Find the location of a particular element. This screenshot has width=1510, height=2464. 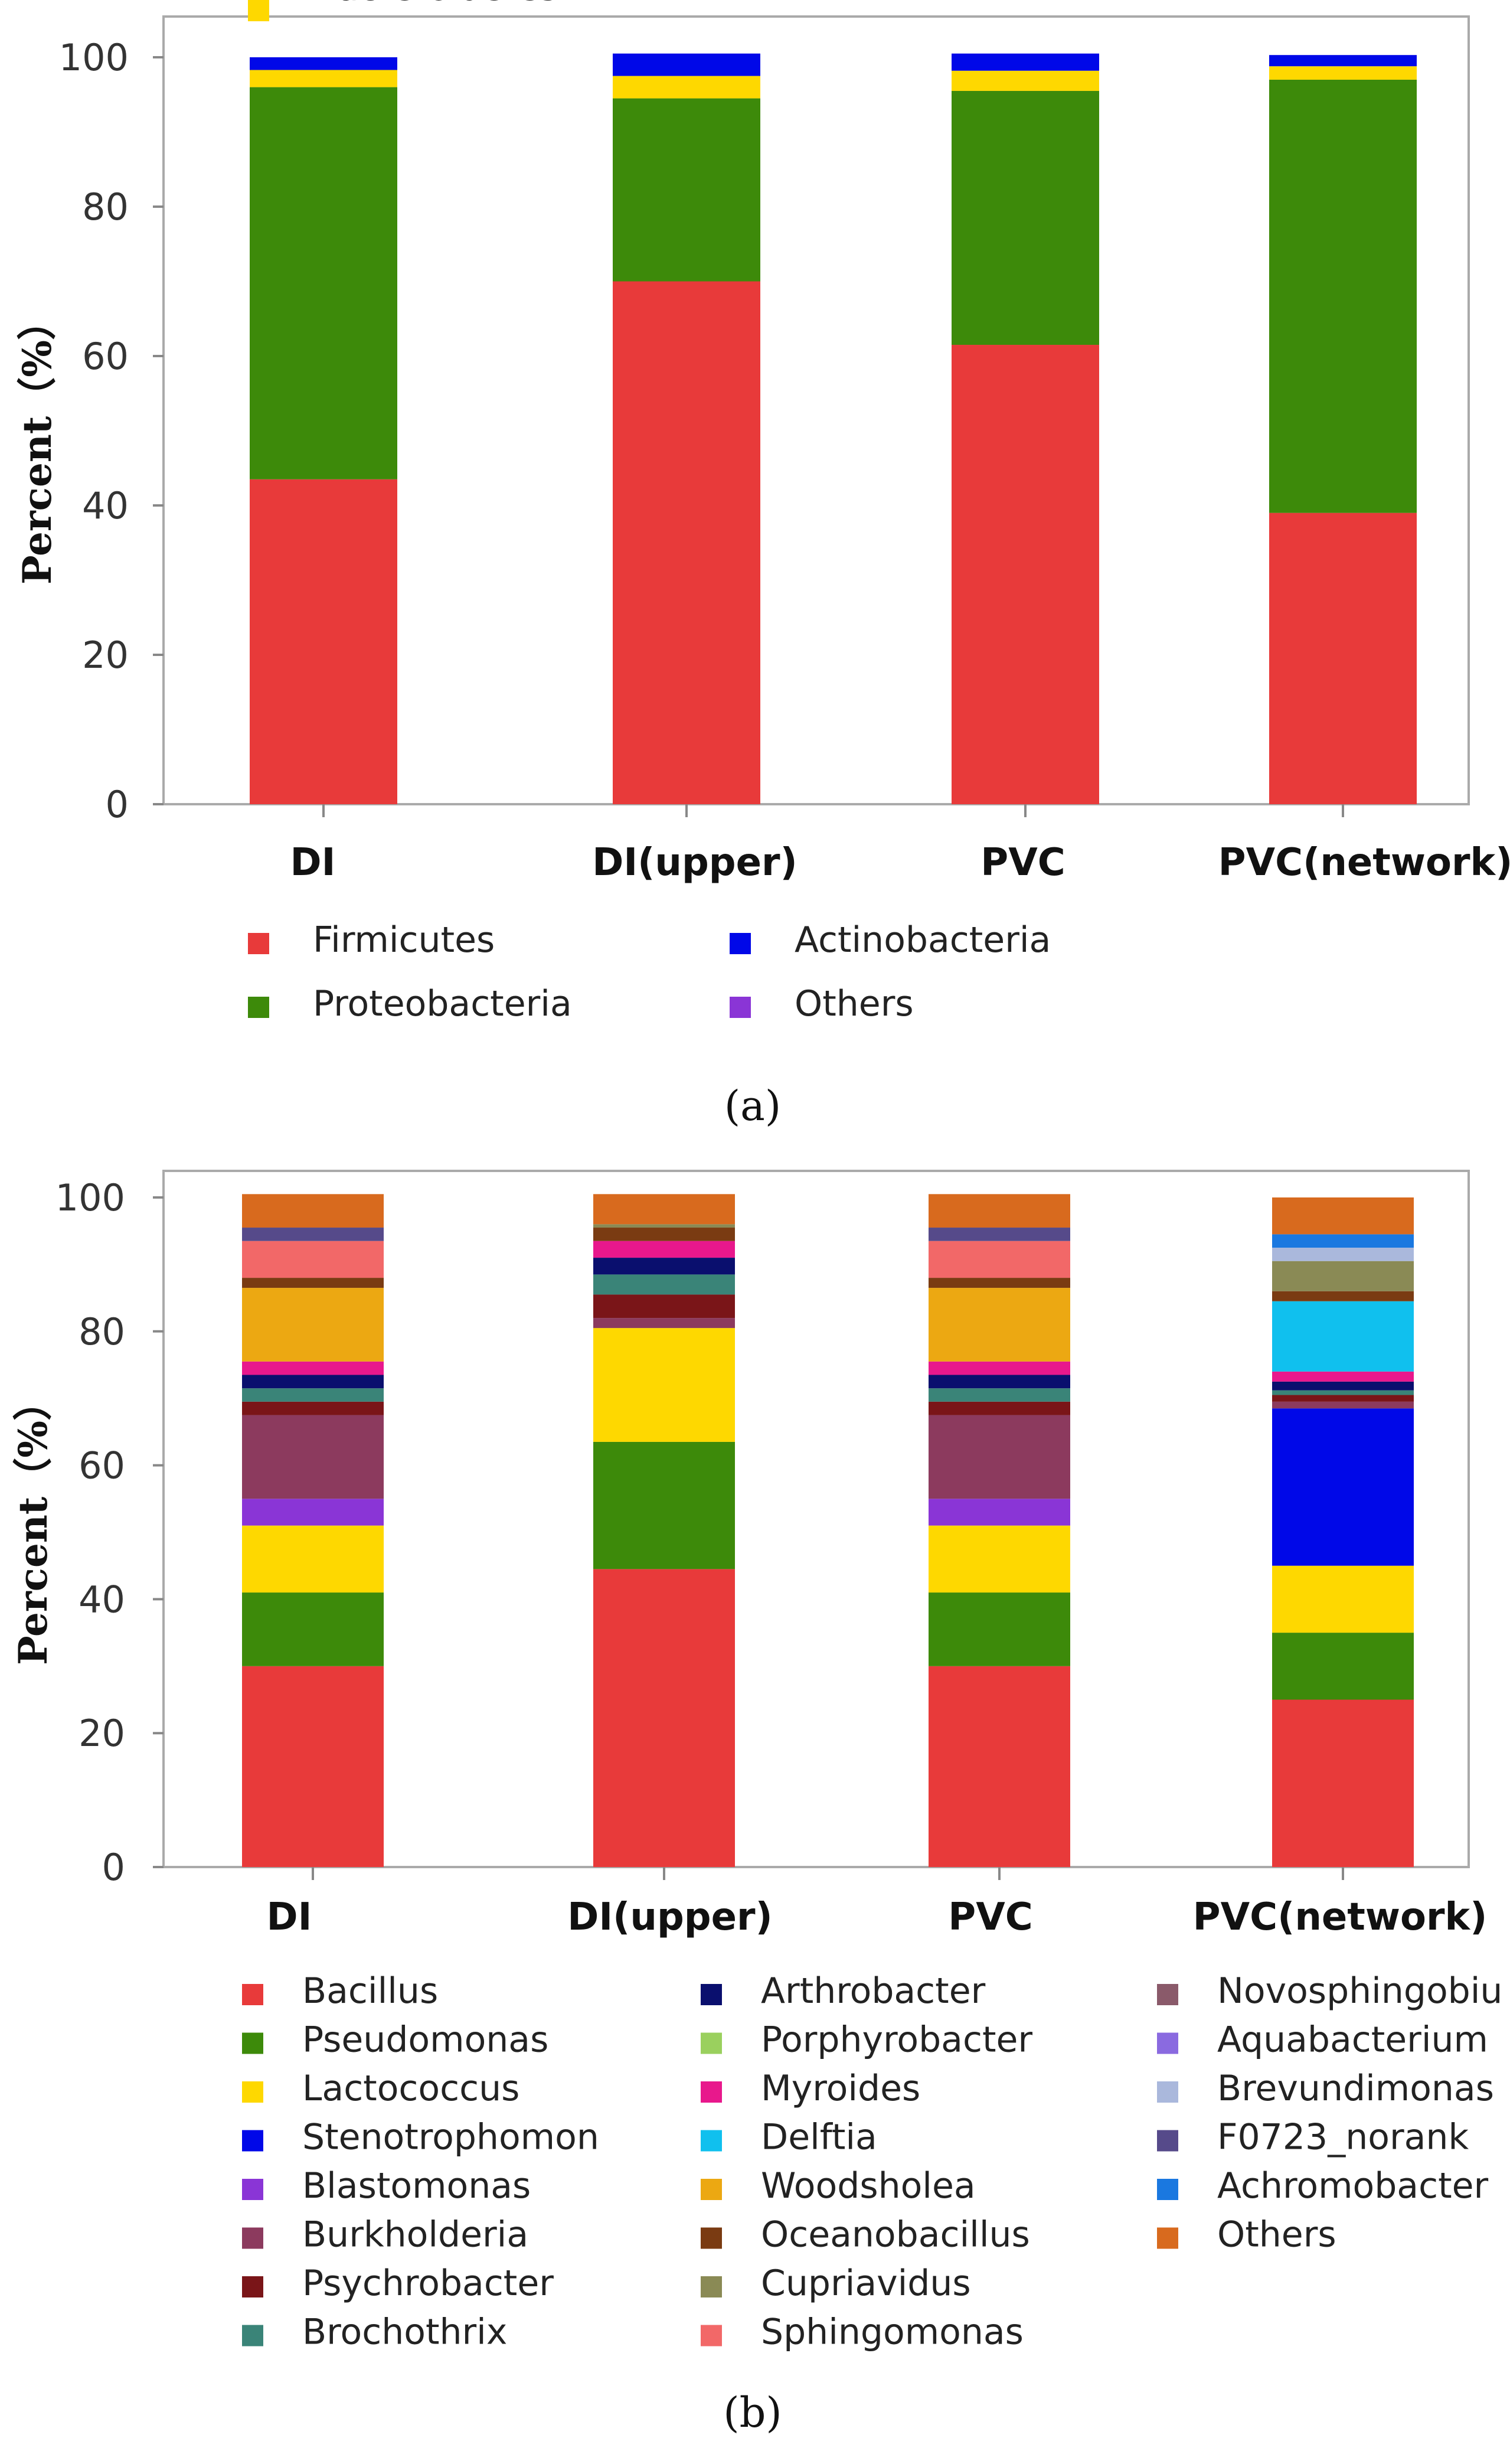

legend-swatch-cupriavidus is located at coordinates (711, 2287).